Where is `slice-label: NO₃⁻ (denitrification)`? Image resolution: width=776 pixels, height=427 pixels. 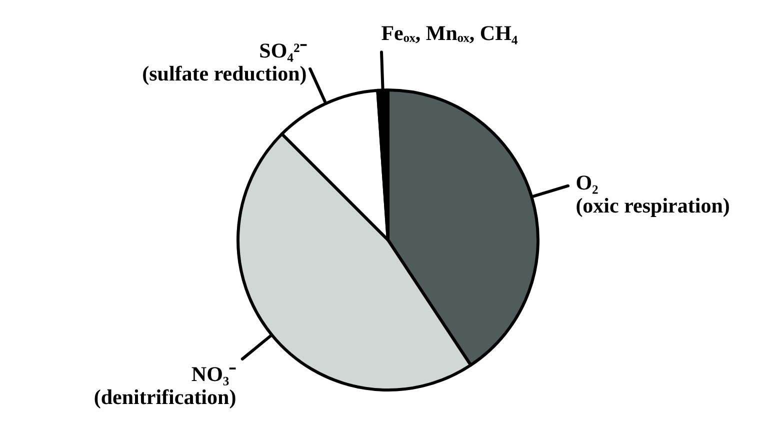
slice-label: NO₃⁻ (denitrification) is located at coordinates (165, 385).